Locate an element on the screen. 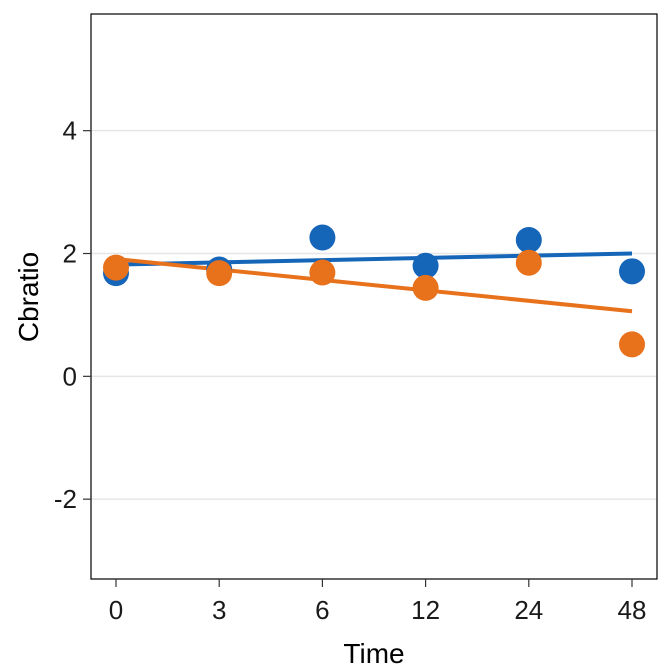 Image resolution: width=672 pixels, height=672 pixels. x-tick-label: 12 is located at coordinates (425, 610).